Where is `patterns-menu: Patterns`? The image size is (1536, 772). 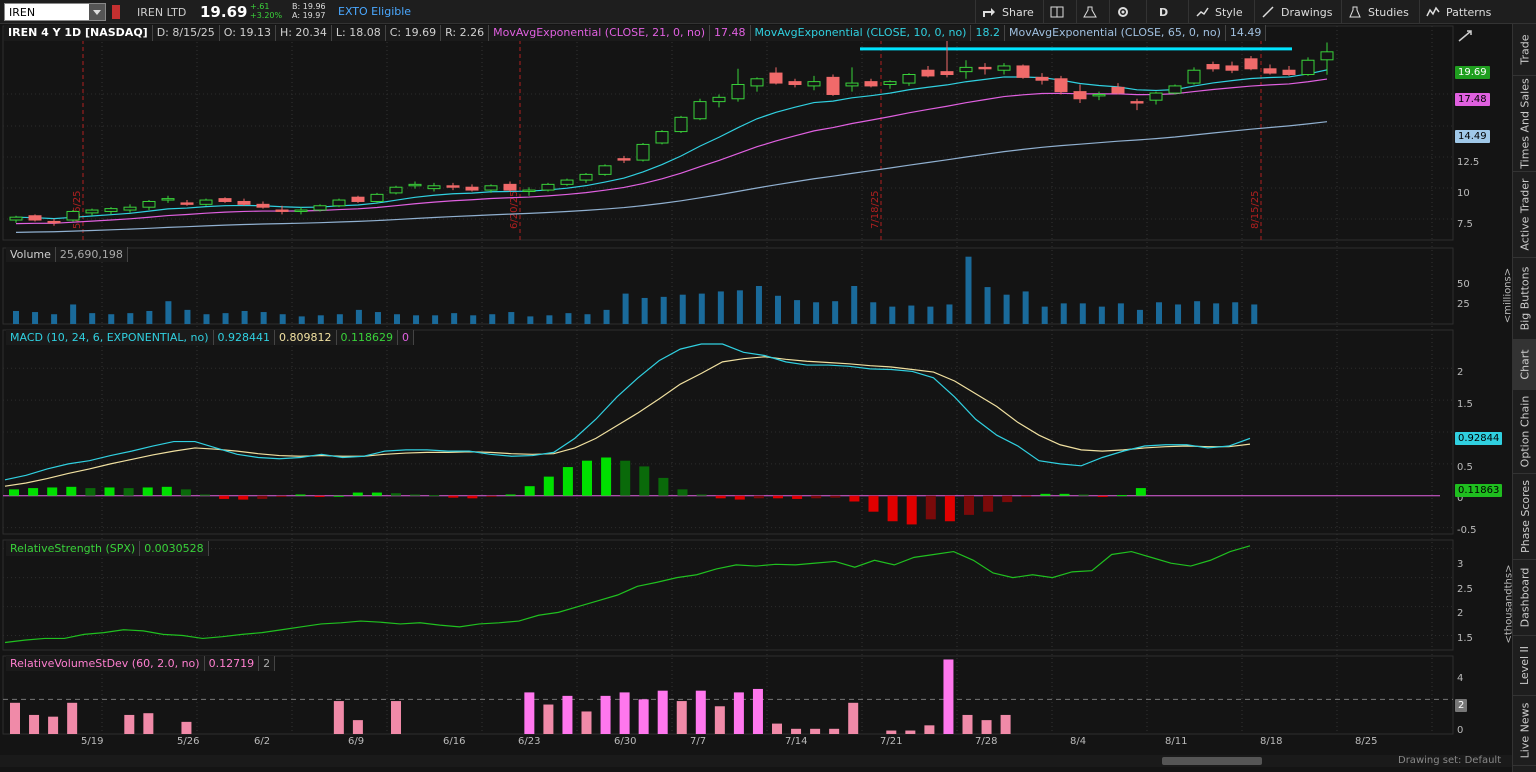
patterns-menu: Patterns is located at coordinates (1465, 12).